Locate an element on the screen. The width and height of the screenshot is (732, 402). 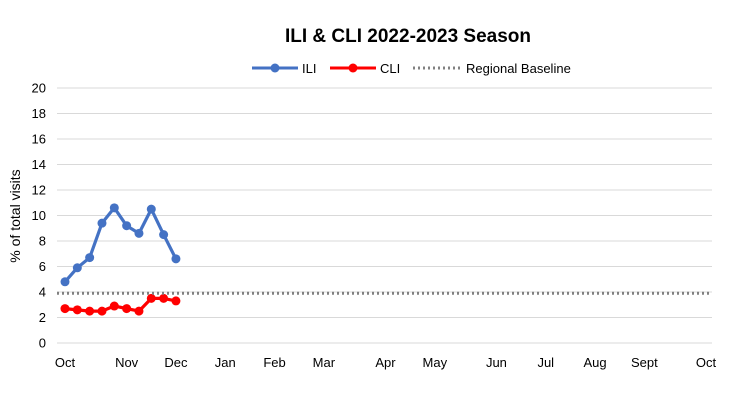
legend-marker-cli is located at coordinates (353, 68).